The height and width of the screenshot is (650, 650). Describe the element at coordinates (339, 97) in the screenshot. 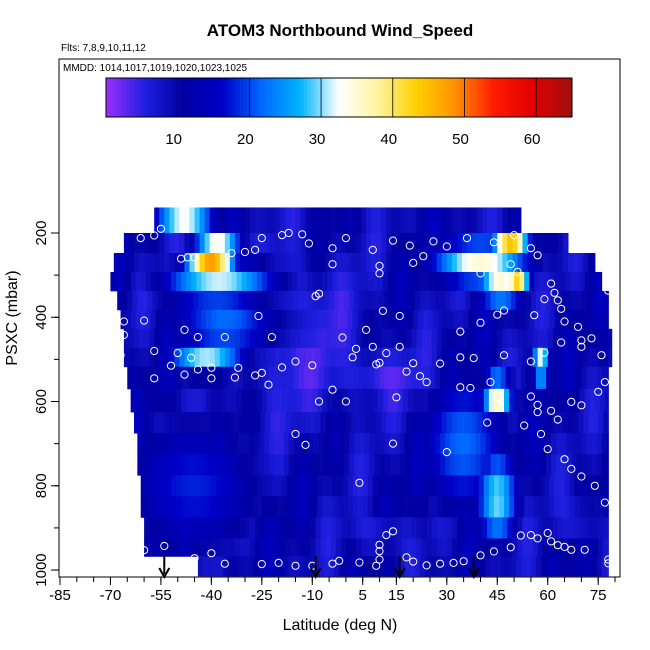

I see `colorbar-frame` at that location.